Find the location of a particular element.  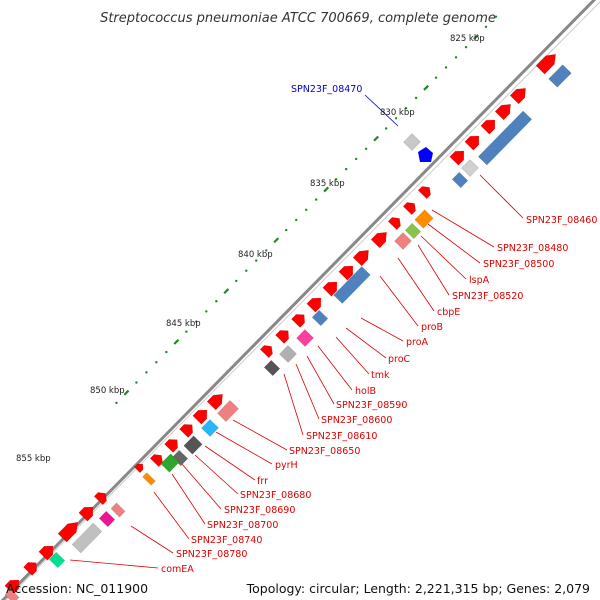

gene-label-spn23f-08590: SPN23F_08590 is located at coordinates (371, 405).